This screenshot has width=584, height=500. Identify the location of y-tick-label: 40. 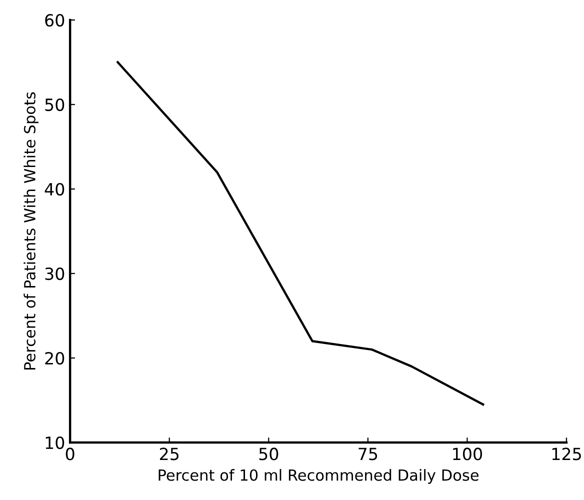
(54, 189).